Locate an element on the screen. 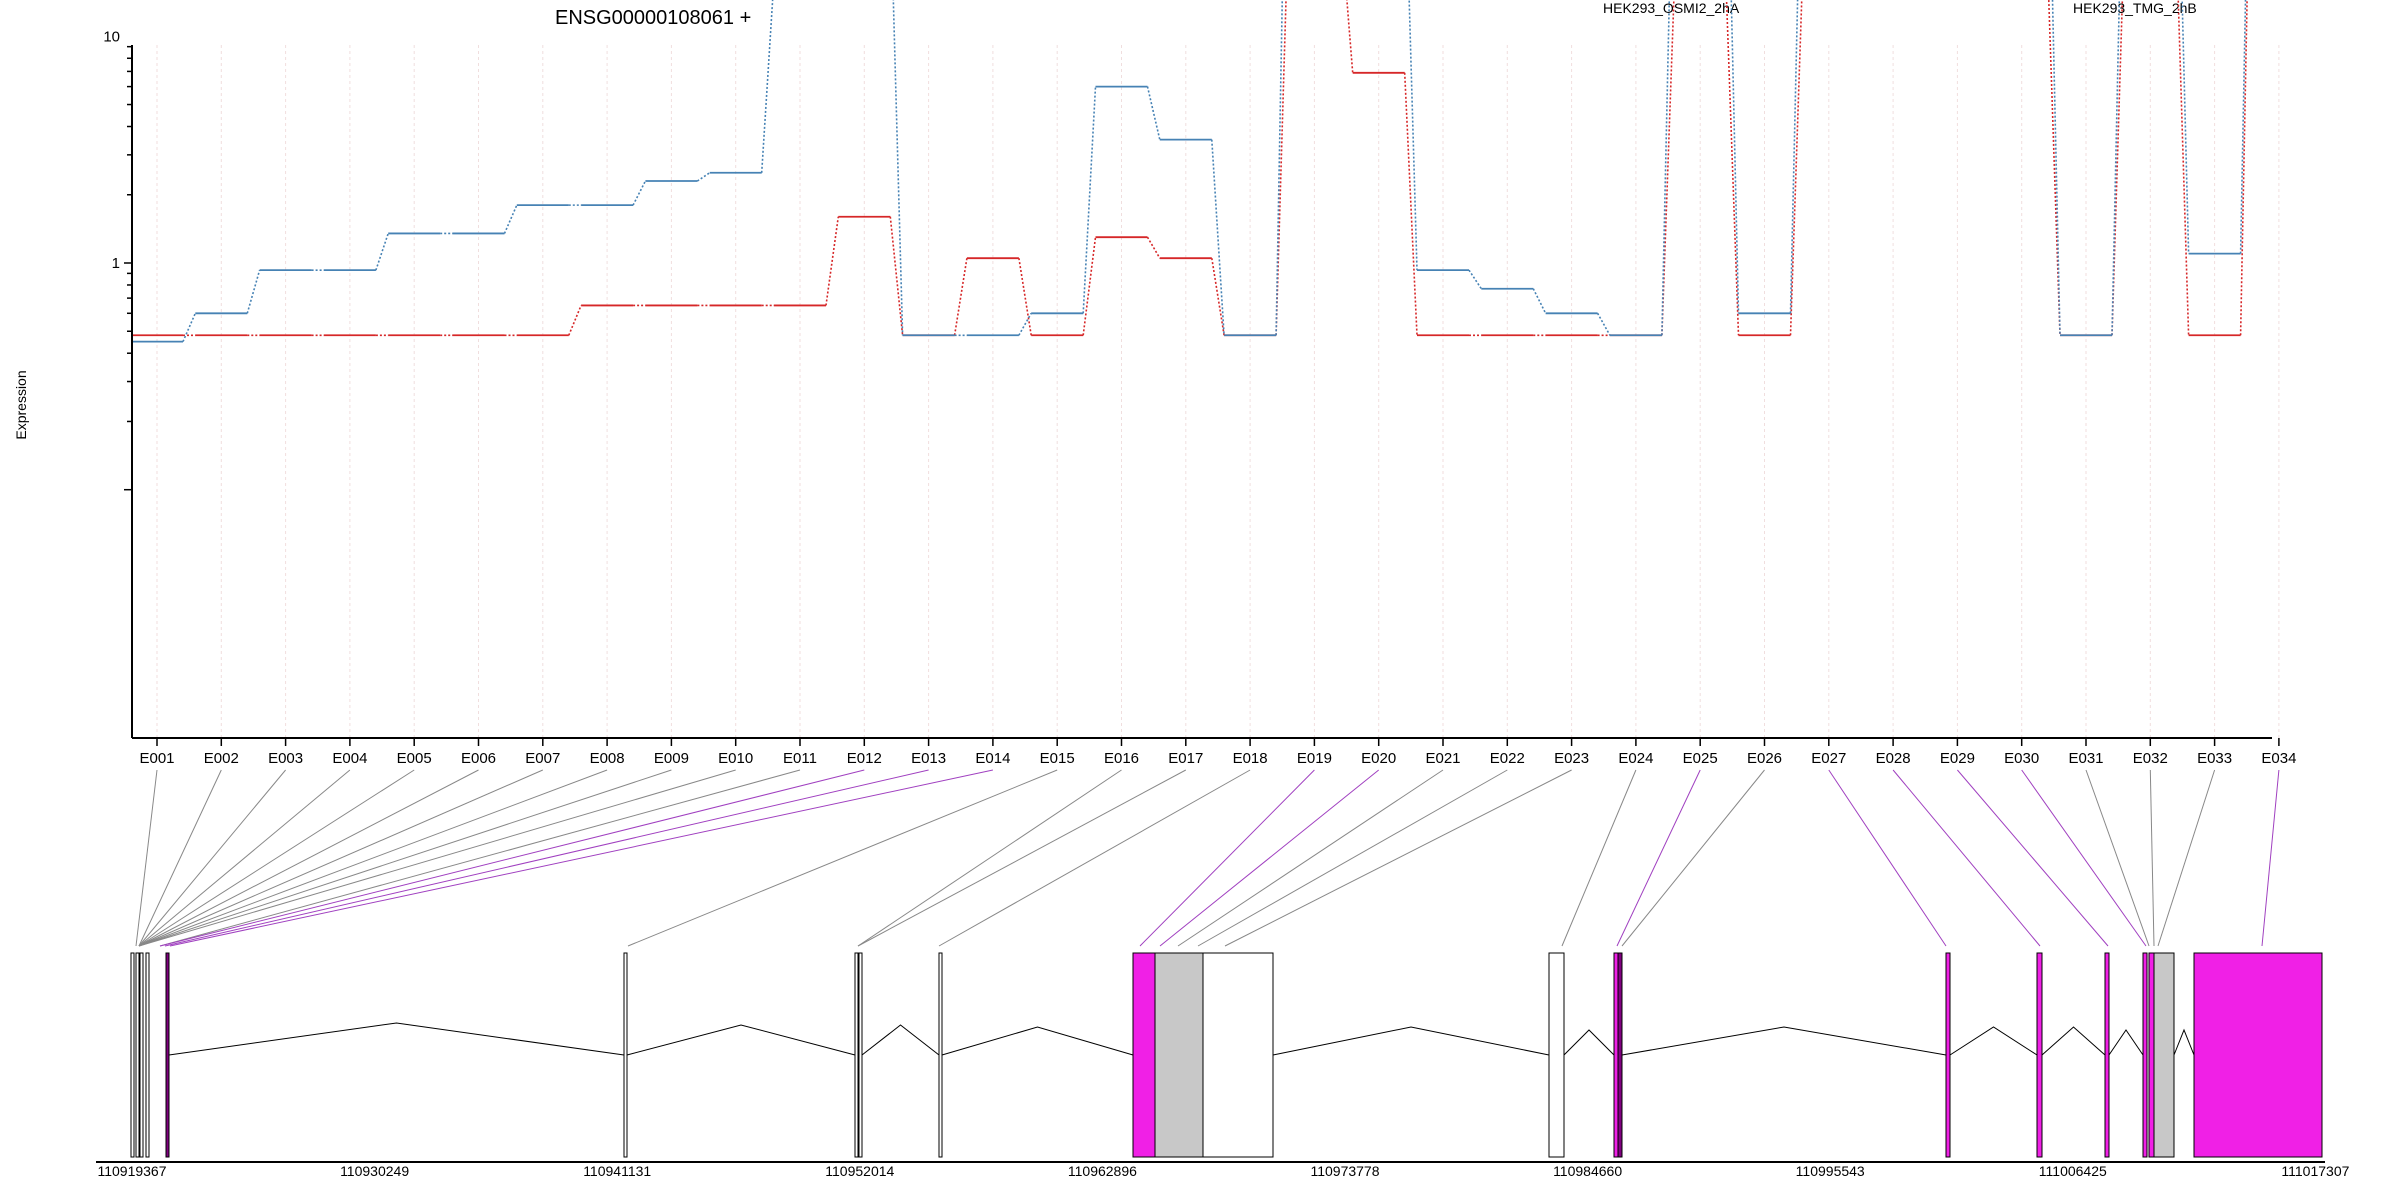 This screenshot has width=2400, height=1200. x-tick-label: E001 is located at coordinates (156, 758).